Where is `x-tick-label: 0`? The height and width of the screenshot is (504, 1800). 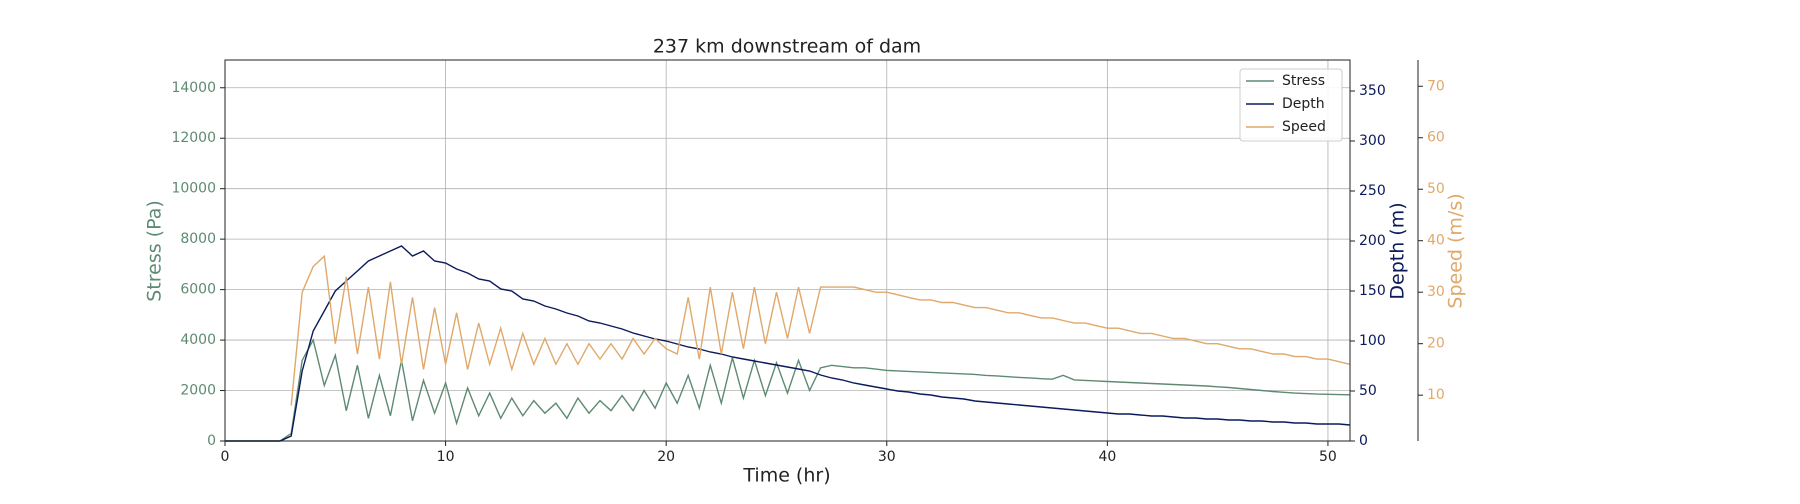 x-tick-label: 0 is located at coordinates (225, 457).